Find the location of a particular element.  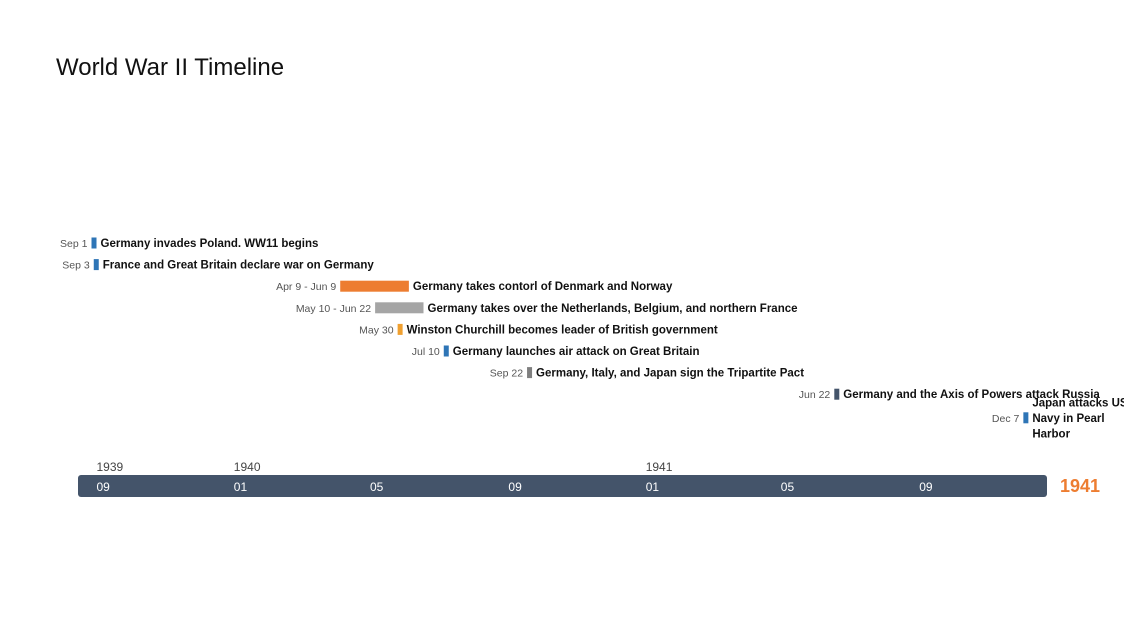

event-date-label: Sep 22 is located at coordinates (506, 374).